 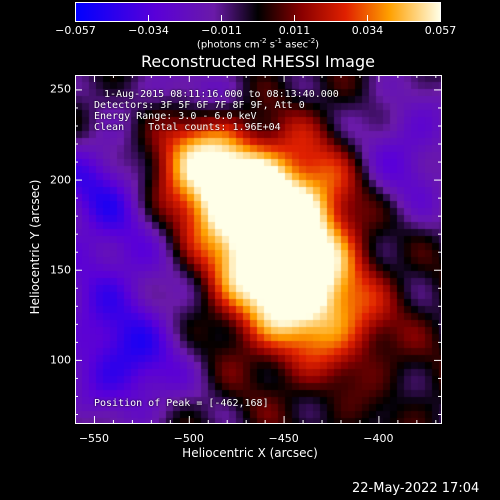 I want to click on annotation-energy-range: Energy Range: 3.0 - 6.0 keV, so click(x=175, y=116).